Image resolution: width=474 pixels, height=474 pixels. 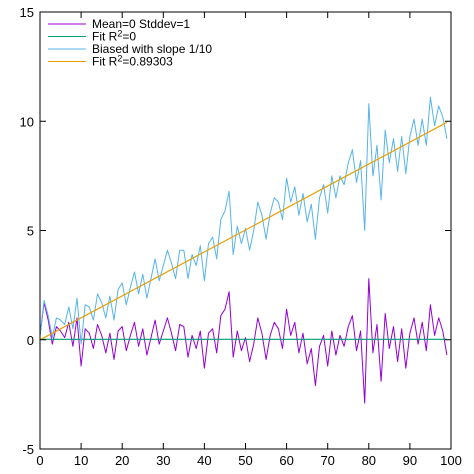 What do you see at coordinates (30, 340) in the screenshot?
I see `y-tick-label: 0` at bounding box center [30, 340].